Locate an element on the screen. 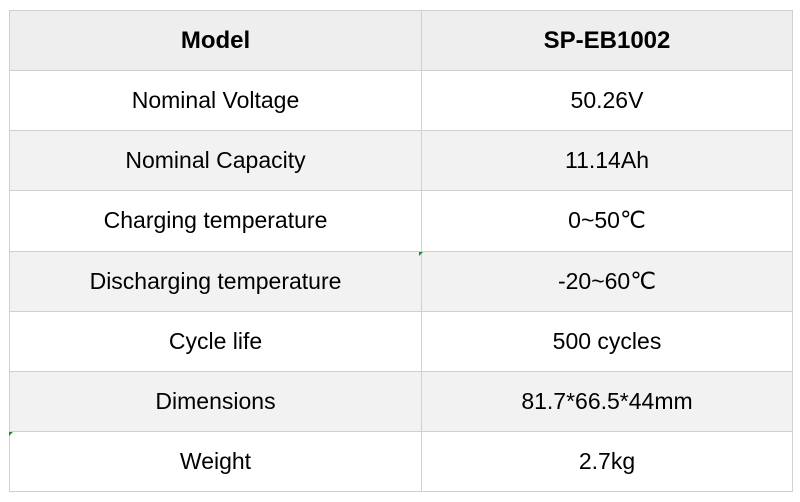 The image size is (800, 502). table-row: Dimensions 81.7*66.5*44mm is located at coordinates (401, 401).